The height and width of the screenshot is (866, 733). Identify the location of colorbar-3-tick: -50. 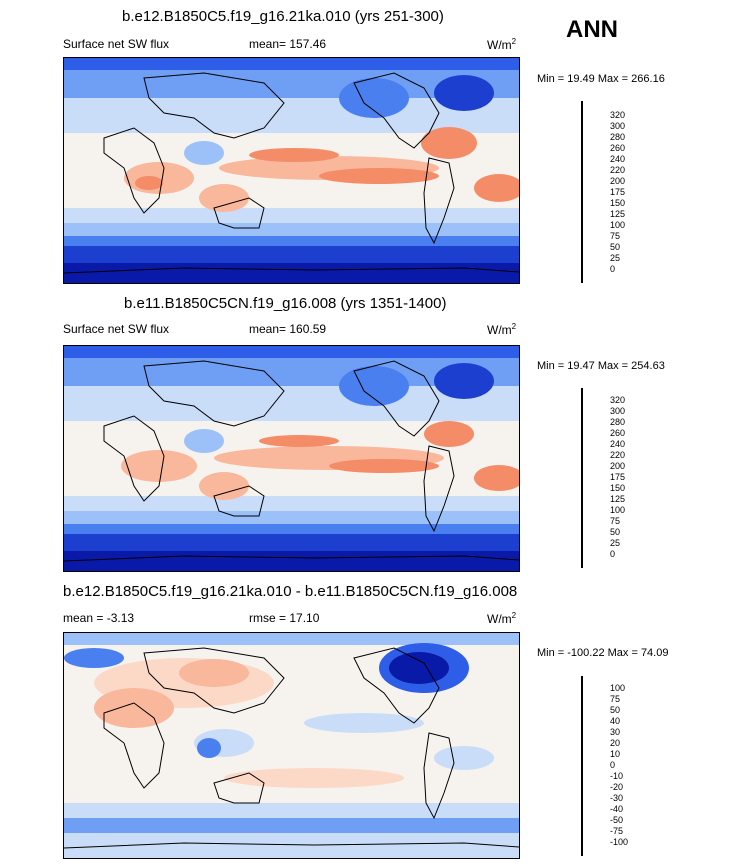
(617, 820).